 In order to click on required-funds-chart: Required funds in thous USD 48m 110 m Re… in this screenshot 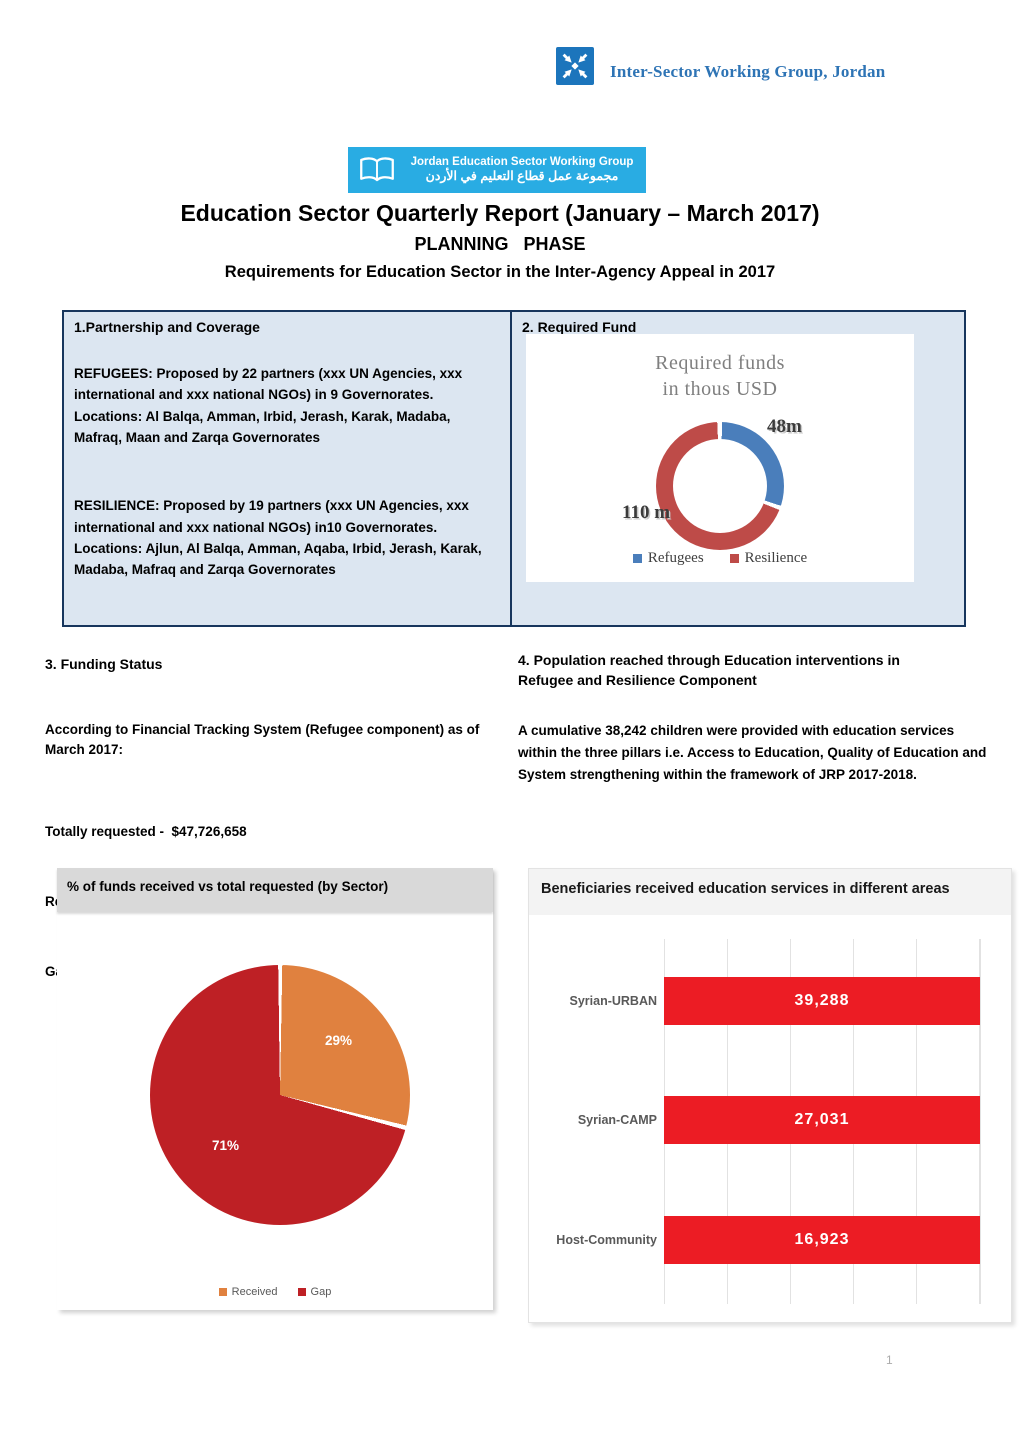, I will do `click(720, 458)`.